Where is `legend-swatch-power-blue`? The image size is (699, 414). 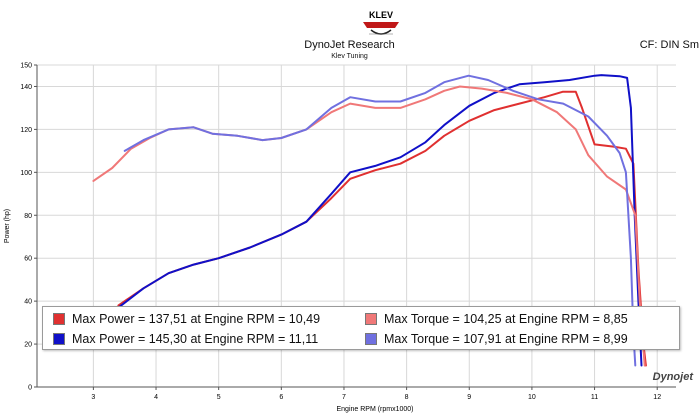
legend-swatch-power-blue is located at coordinates (59, 339).